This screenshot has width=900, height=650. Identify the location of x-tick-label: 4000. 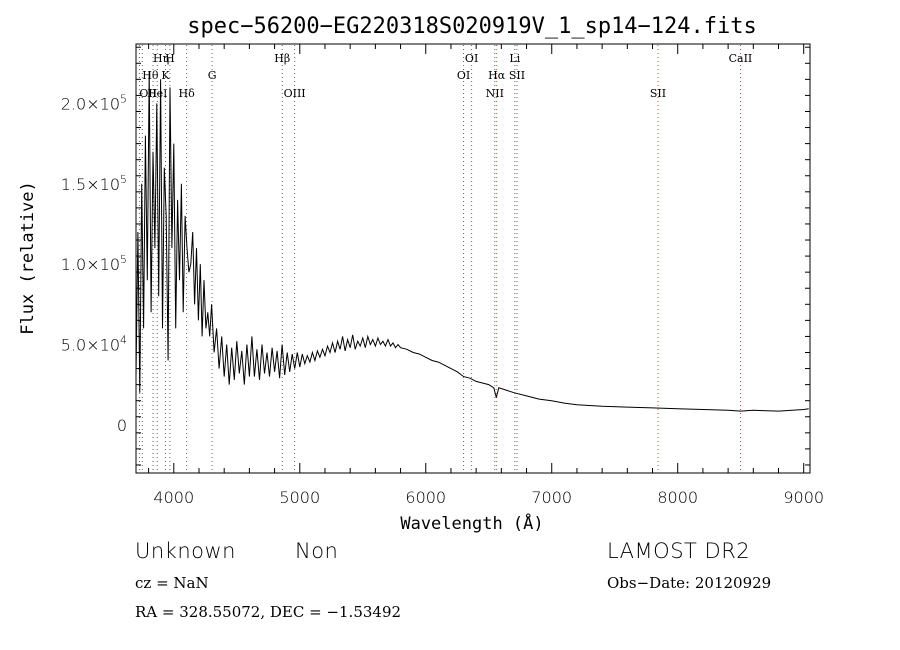
(173, 497).